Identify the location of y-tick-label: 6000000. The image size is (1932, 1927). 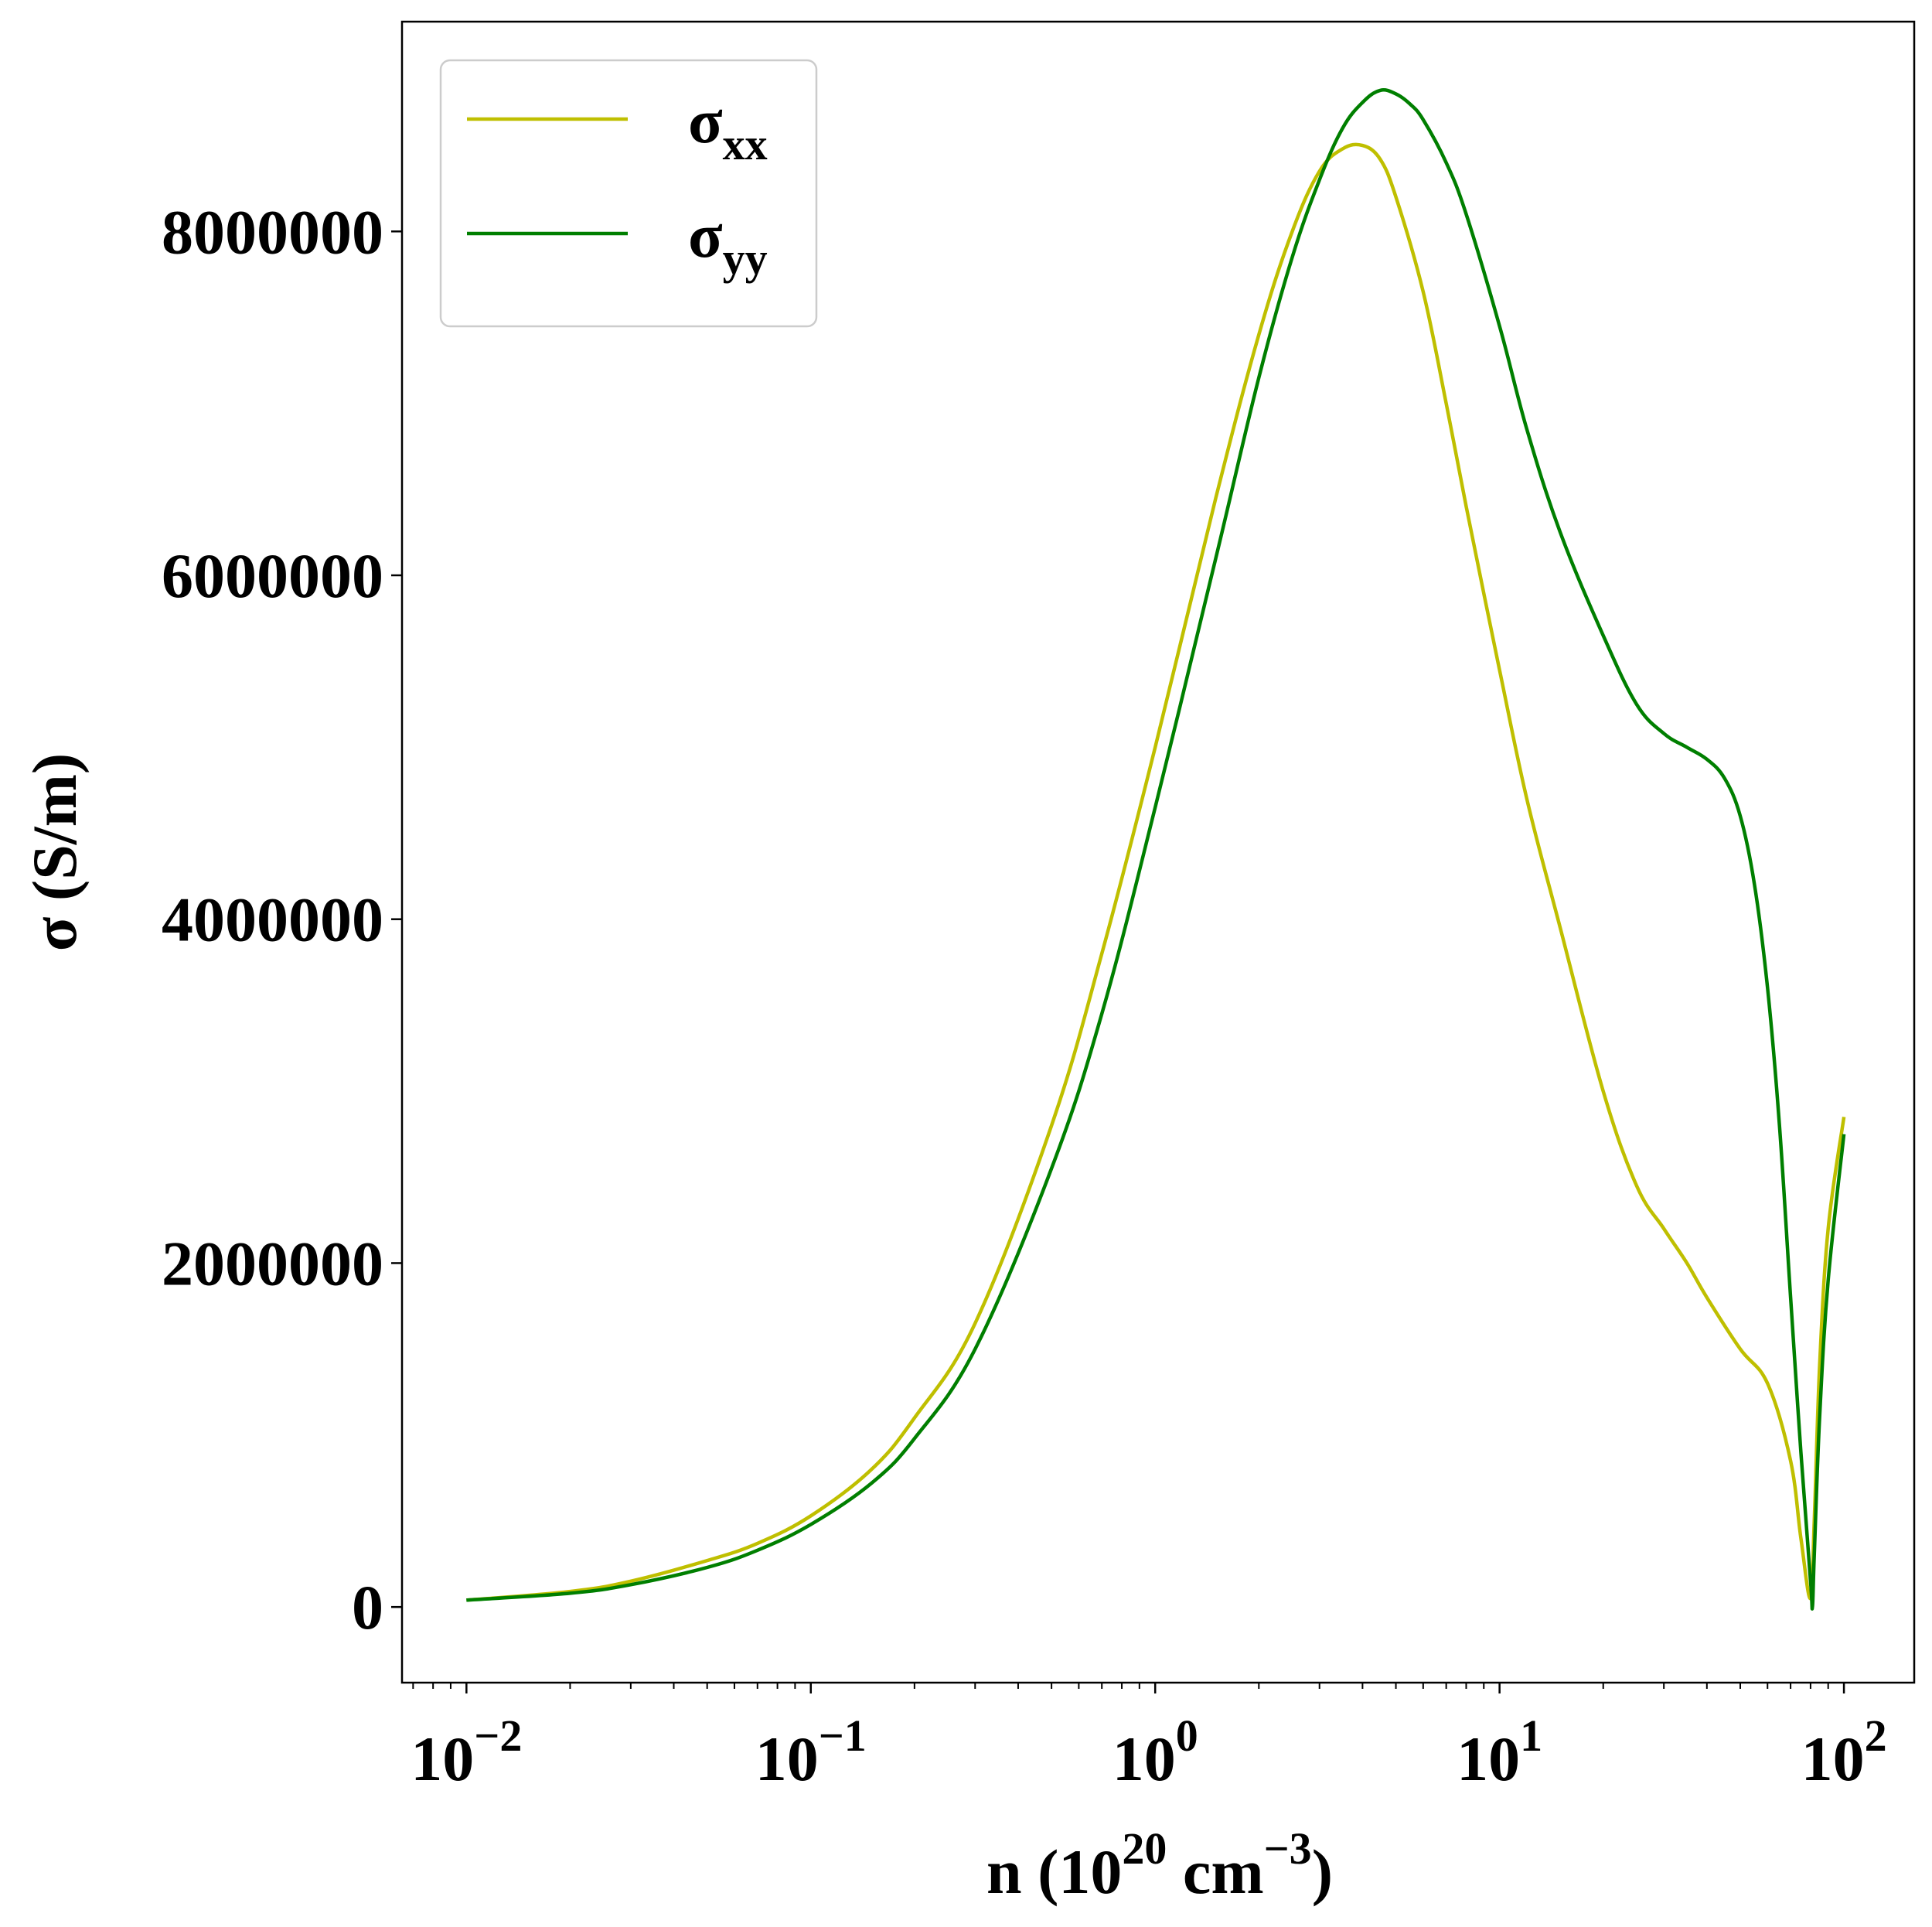
(272, 576).